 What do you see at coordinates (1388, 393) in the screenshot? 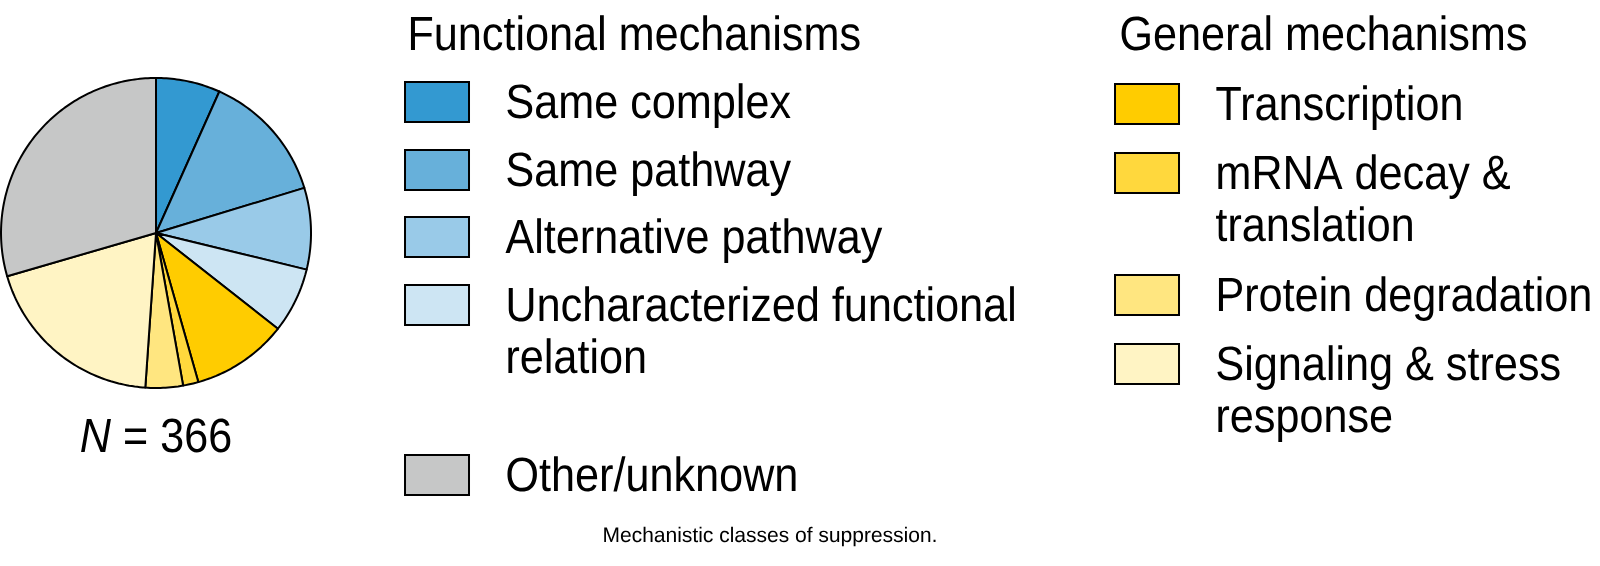
I see `legend-label: Signaling & stress response` at bounding box center [1388, 393].